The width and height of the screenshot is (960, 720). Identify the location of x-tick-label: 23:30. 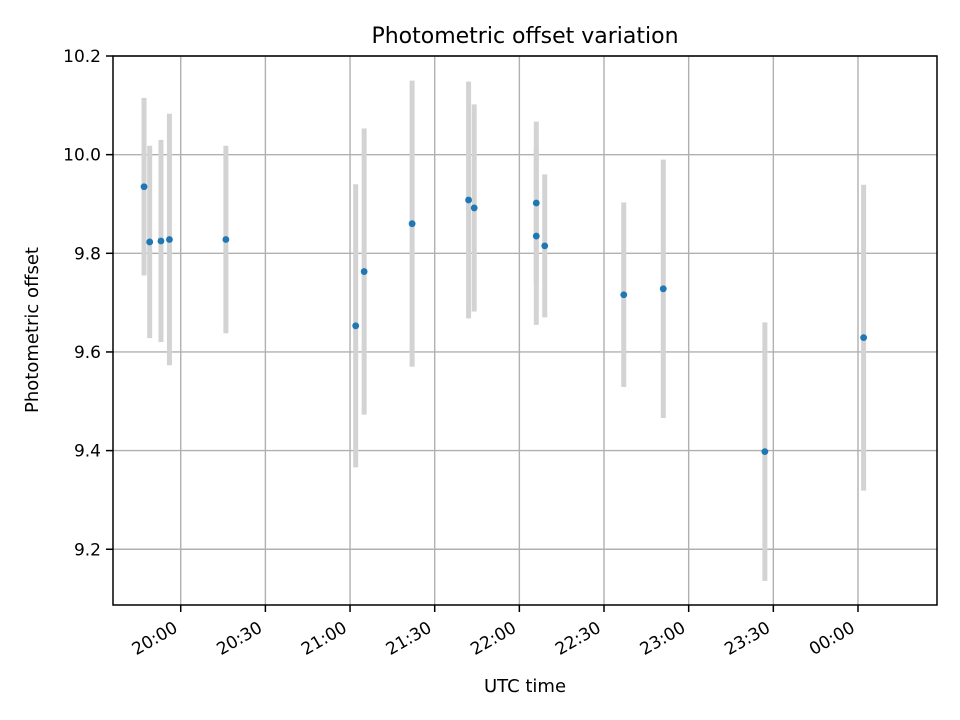
(747, 639).